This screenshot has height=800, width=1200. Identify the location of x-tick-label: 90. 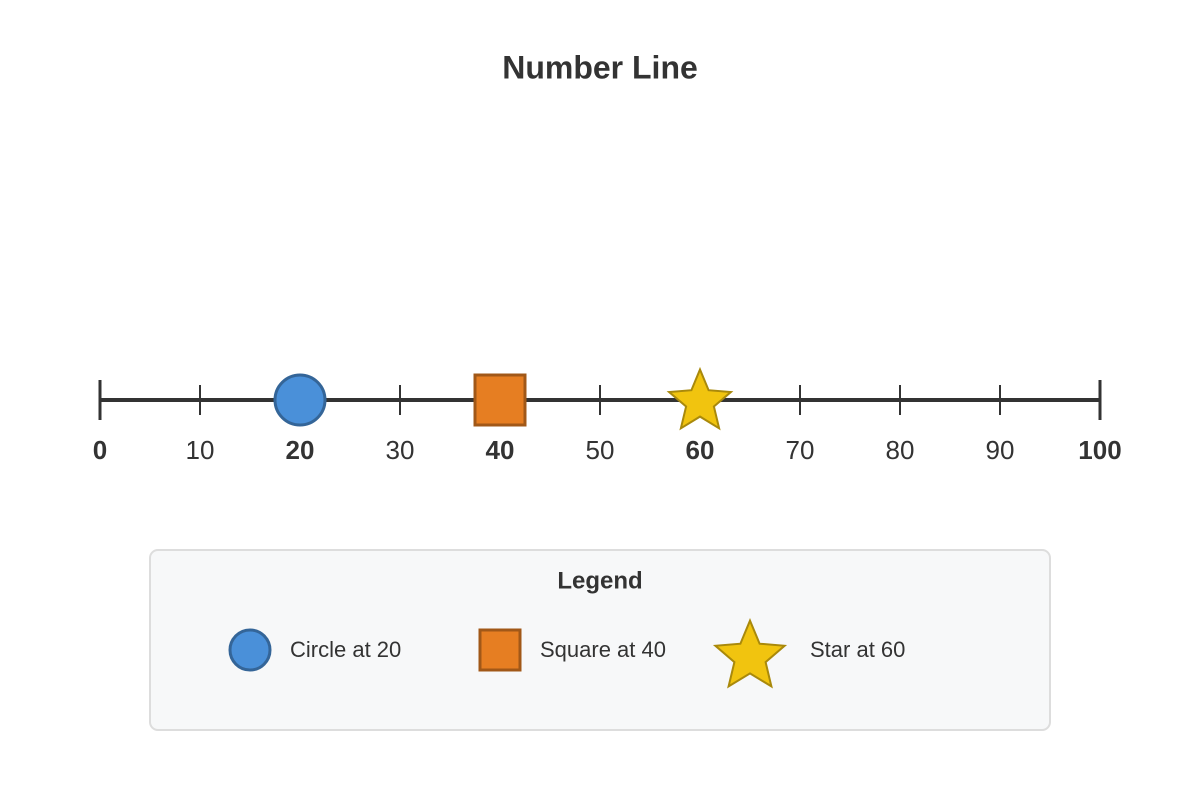
(1000, 450).